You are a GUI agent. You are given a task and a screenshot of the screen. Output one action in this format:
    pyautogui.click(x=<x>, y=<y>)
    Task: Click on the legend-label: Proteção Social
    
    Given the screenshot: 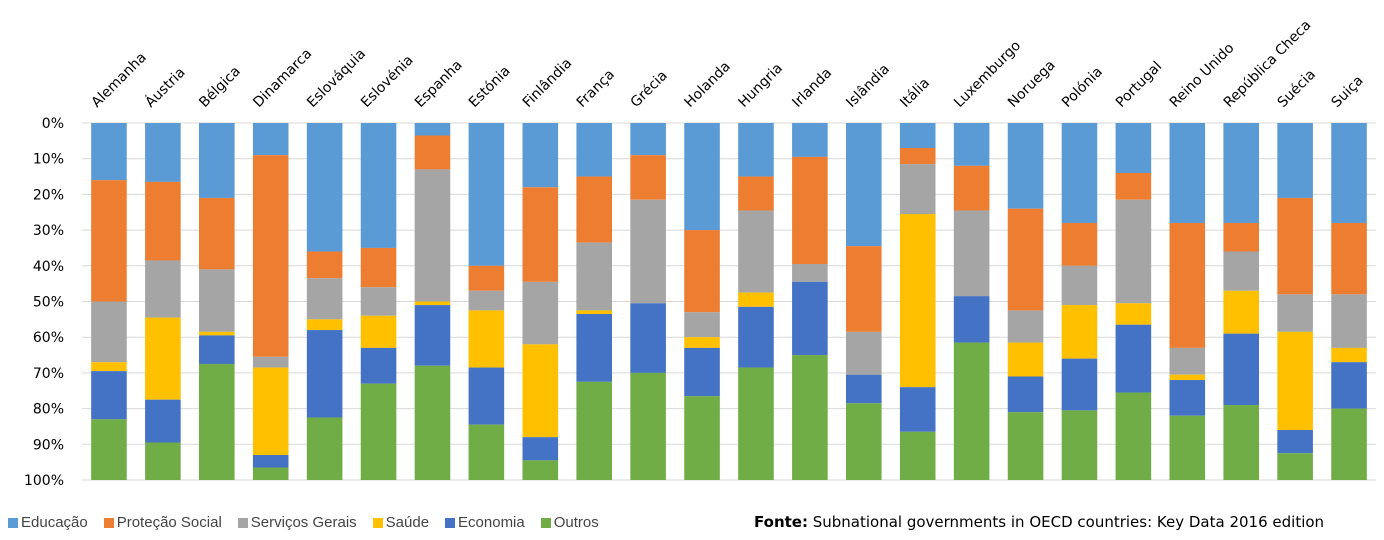 What is the action you would take?
    pyautogui.click(x=169, y=522)
    